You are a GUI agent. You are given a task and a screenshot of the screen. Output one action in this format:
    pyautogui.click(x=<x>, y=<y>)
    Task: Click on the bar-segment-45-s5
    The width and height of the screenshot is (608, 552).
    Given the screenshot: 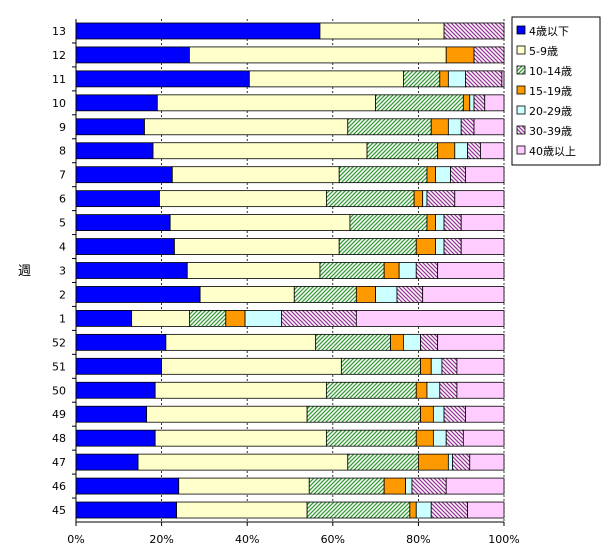 What is the action you would take?
    pyautogui.click(x=449, y=510)
    